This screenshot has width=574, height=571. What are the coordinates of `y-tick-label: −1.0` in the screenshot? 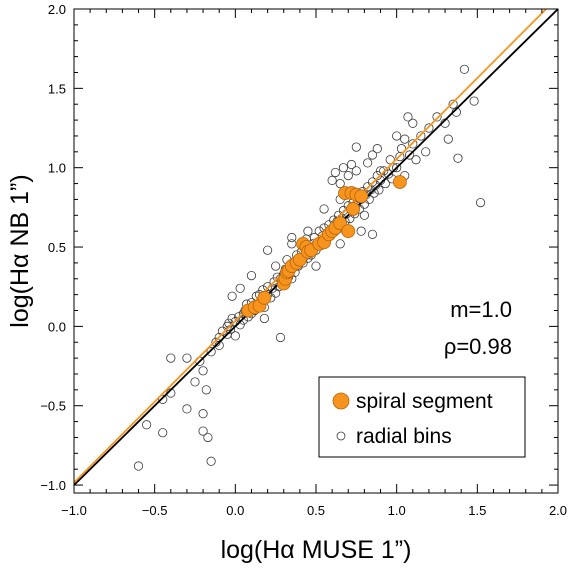 It's located at (53, 485).